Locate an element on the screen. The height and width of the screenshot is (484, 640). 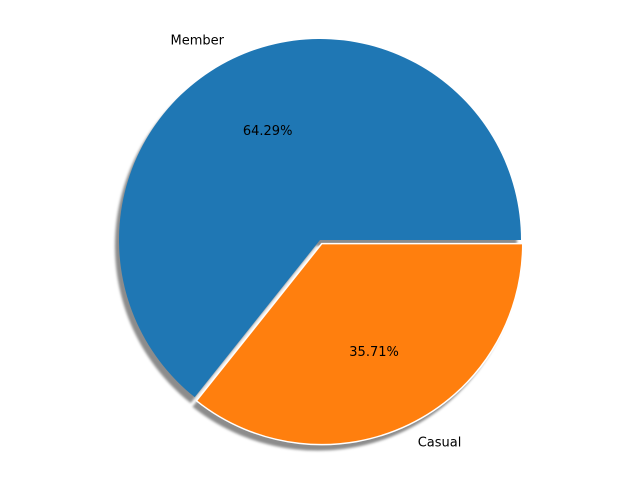
slice-percent-casual: 35.71% is located at coordinates (374, 352).